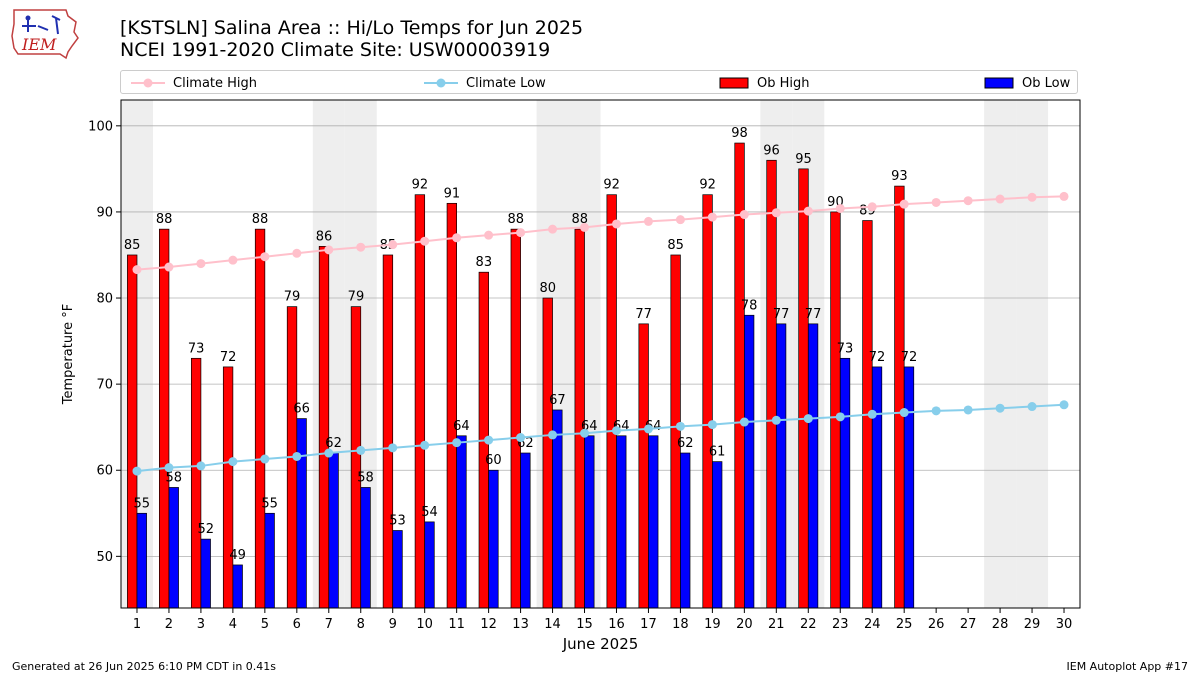  What do you see at coordinates (100, 126) in the screenshot?
I see `y-tick-label: 100` at bounding box center [100, 126].